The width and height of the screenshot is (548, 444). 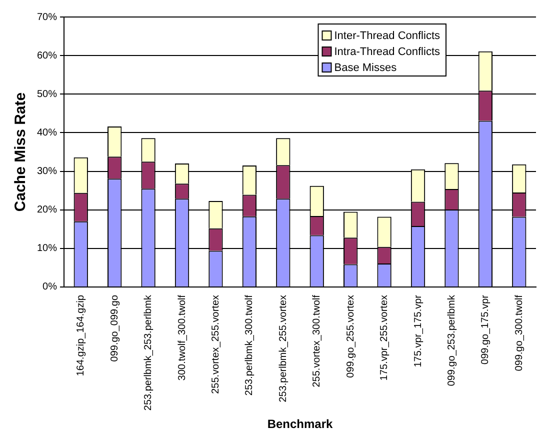 I want to click on x-tick-label: 099.go_175.vpr, so click(x=486, y=329).